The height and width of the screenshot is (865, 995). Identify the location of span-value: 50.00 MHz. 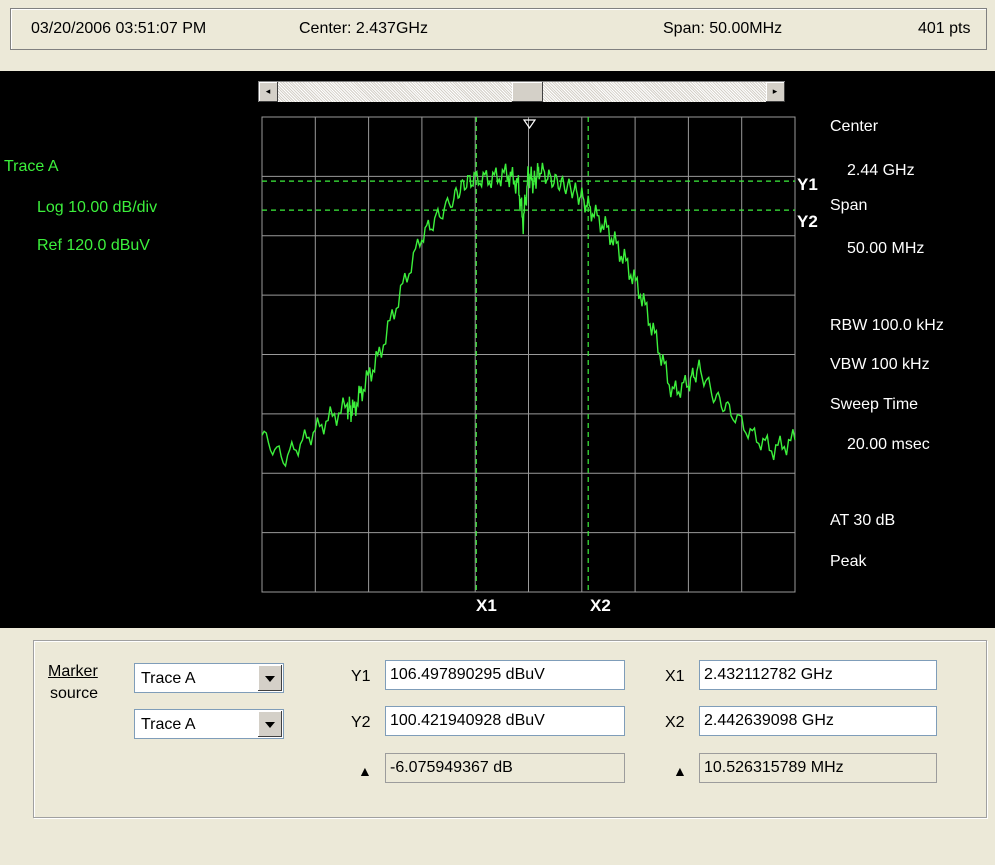
(886, 248).